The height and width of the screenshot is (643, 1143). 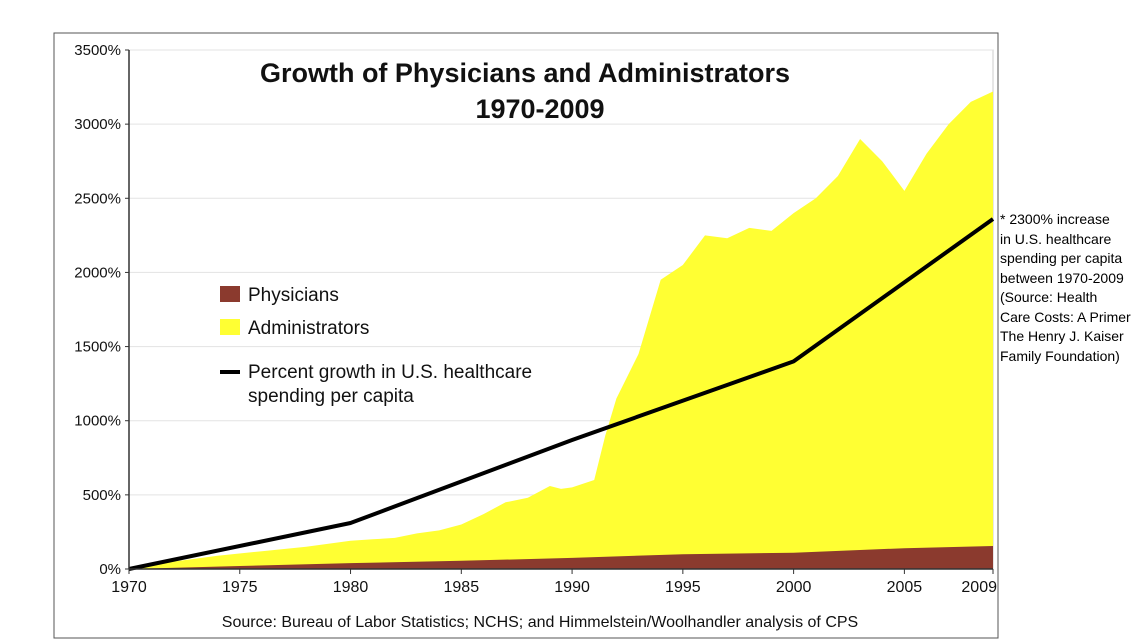 What do you see at coordinates (97, 198) in the screenshot?
I see `y-tick-label: 2500%` at bounding box center [97, 198].